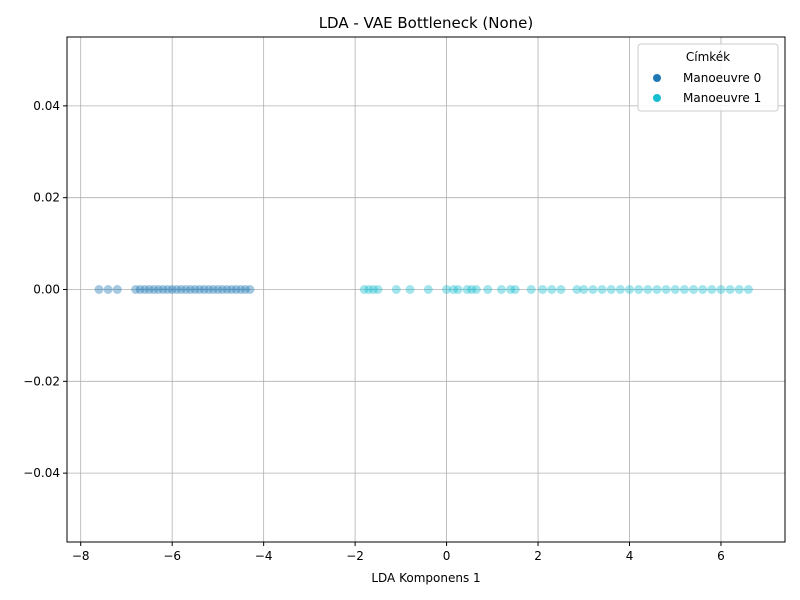 This screenshot has width=800, height=600. I want to click on x-axis-ticks: −8 −6 −4 −2 0 2 4 6, so click(398, 552).